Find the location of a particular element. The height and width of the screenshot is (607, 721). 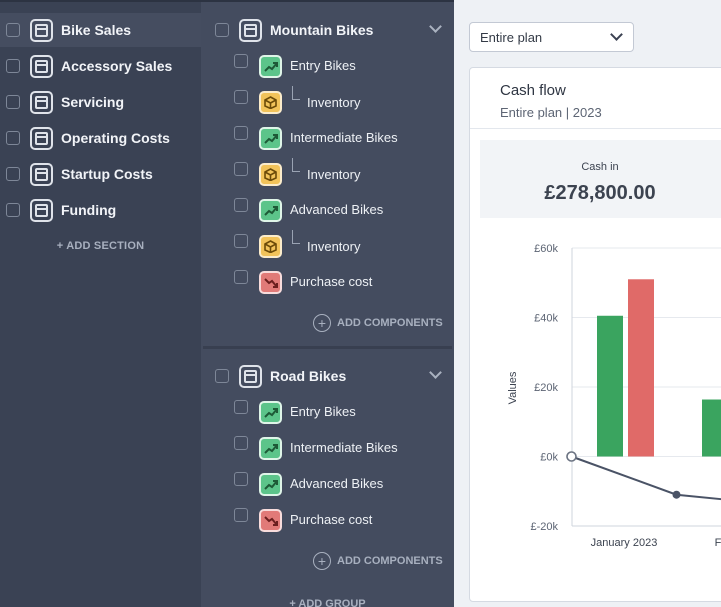

card-subtitle: Entire plan | 2023 is located at coordinates (551, 112).